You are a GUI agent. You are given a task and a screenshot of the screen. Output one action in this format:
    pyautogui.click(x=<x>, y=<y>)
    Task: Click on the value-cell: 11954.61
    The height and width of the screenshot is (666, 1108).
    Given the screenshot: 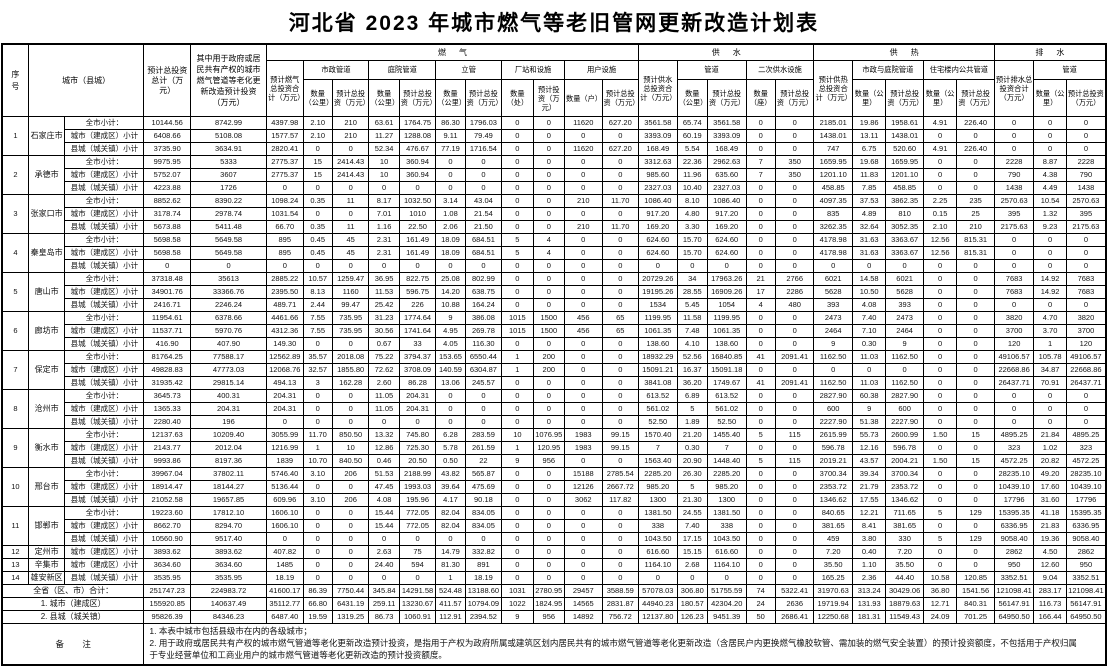 What is the action you would take?
    pyautogui.click(x=167, y=318)
    